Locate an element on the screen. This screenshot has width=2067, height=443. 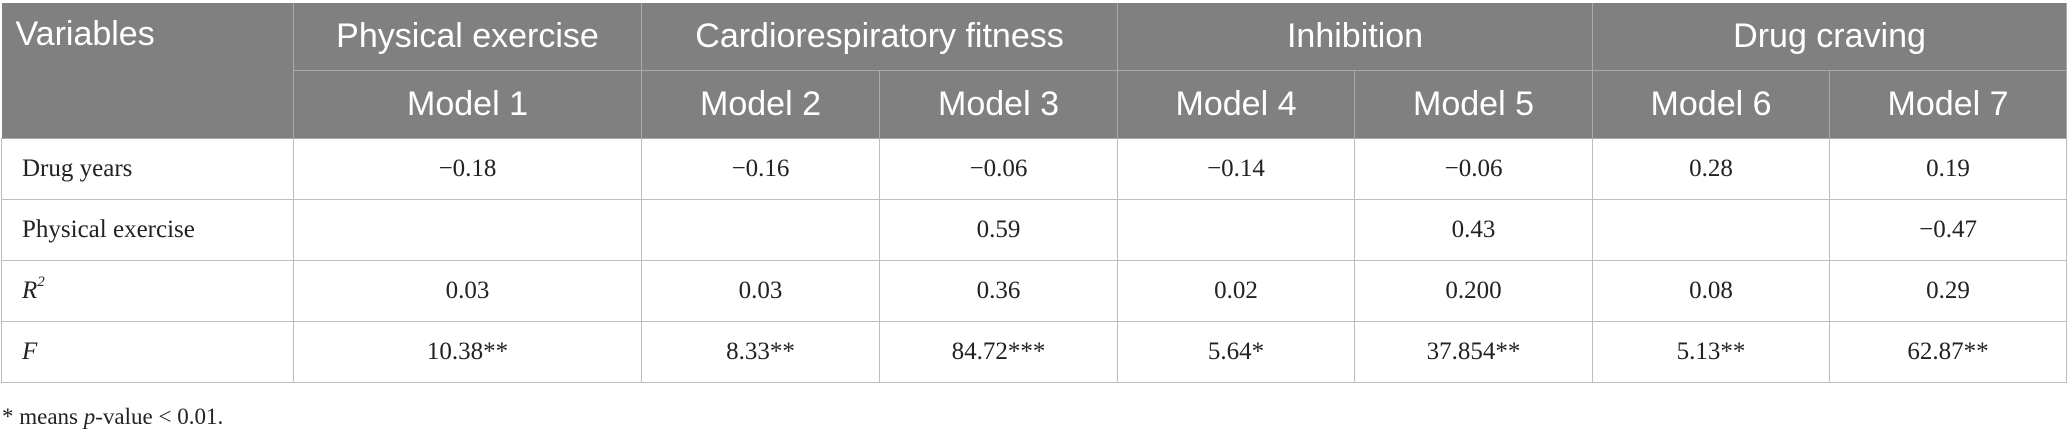
table-footnote: * means p-value < 0.01. is located at coordinates (112, 417).